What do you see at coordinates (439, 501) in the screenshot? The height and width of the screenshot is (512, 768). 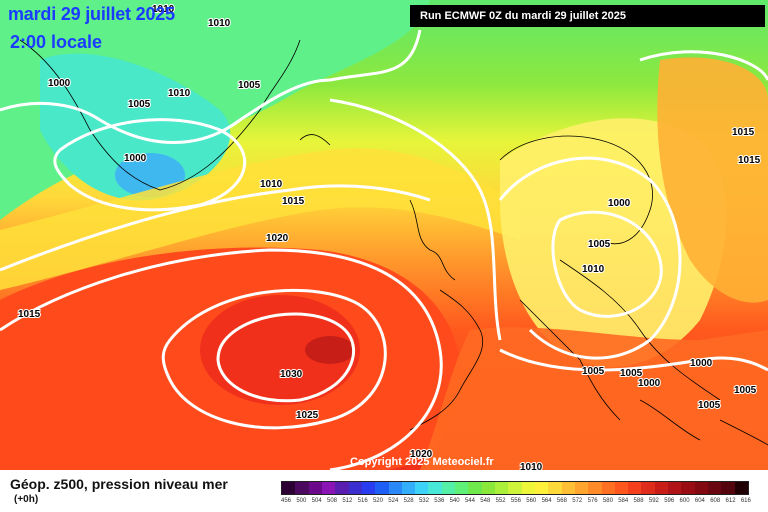 I see `color-scale-label: 536` at bounding box center [439, 501].